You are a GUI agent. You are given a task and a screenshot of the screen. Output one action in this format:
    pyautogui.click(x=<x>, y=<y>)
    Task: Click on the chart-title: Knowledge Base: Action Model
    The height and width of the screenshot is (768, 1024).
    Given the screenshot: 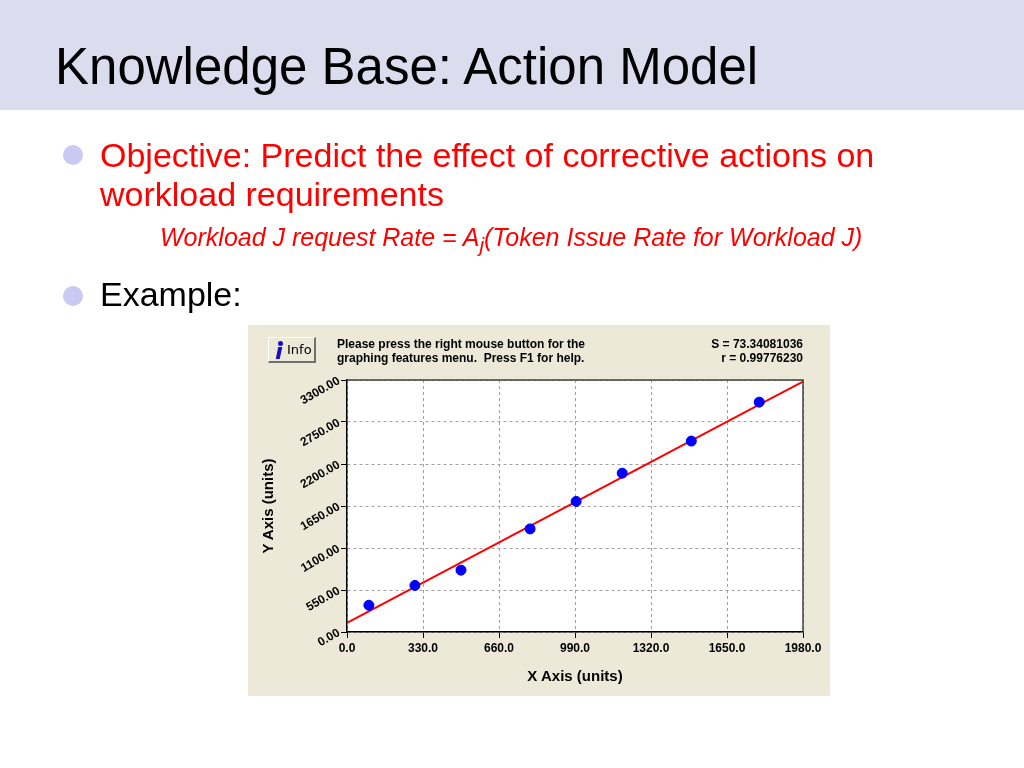 What is the action you would take?
    pyautogui.click(x=407, y=67)
    